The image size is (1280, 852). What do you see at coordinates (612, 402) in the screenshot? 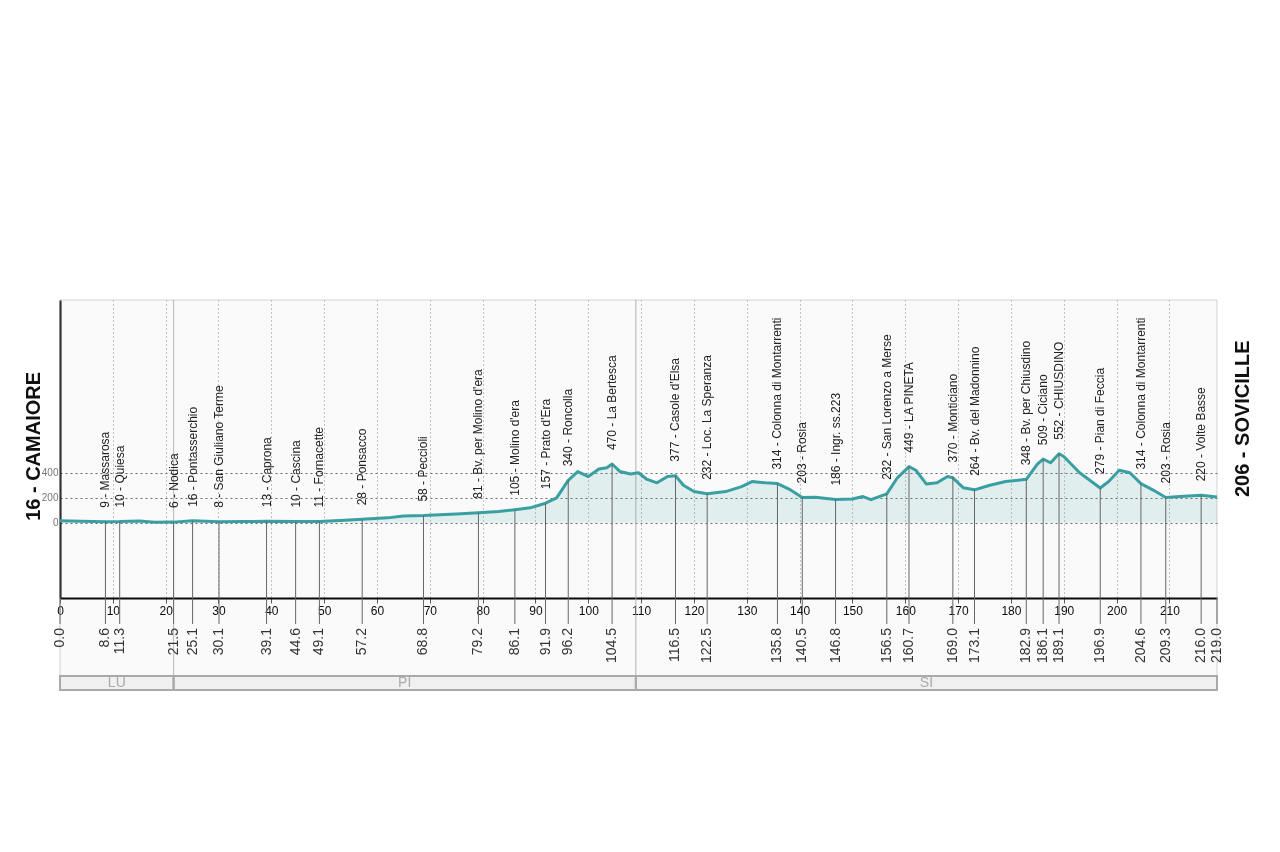
I see `annotation: 470 - La Bertesca` at bounding box center [612, 402].